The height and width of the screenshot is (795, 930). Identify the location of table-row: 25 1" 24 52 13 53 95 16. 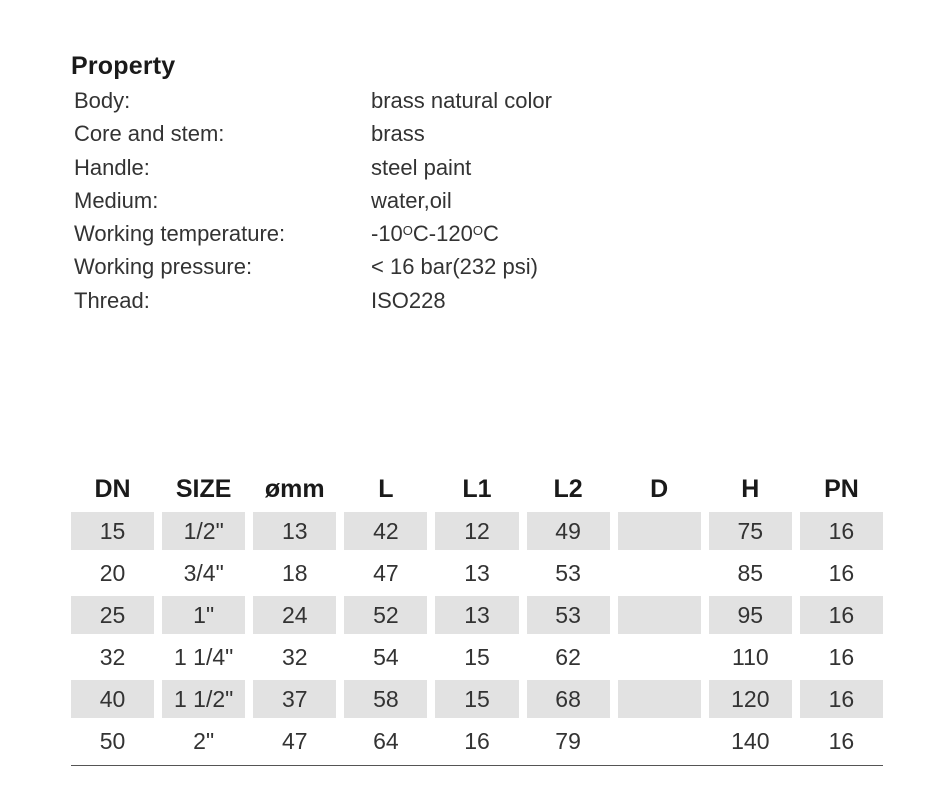
(477, 615).